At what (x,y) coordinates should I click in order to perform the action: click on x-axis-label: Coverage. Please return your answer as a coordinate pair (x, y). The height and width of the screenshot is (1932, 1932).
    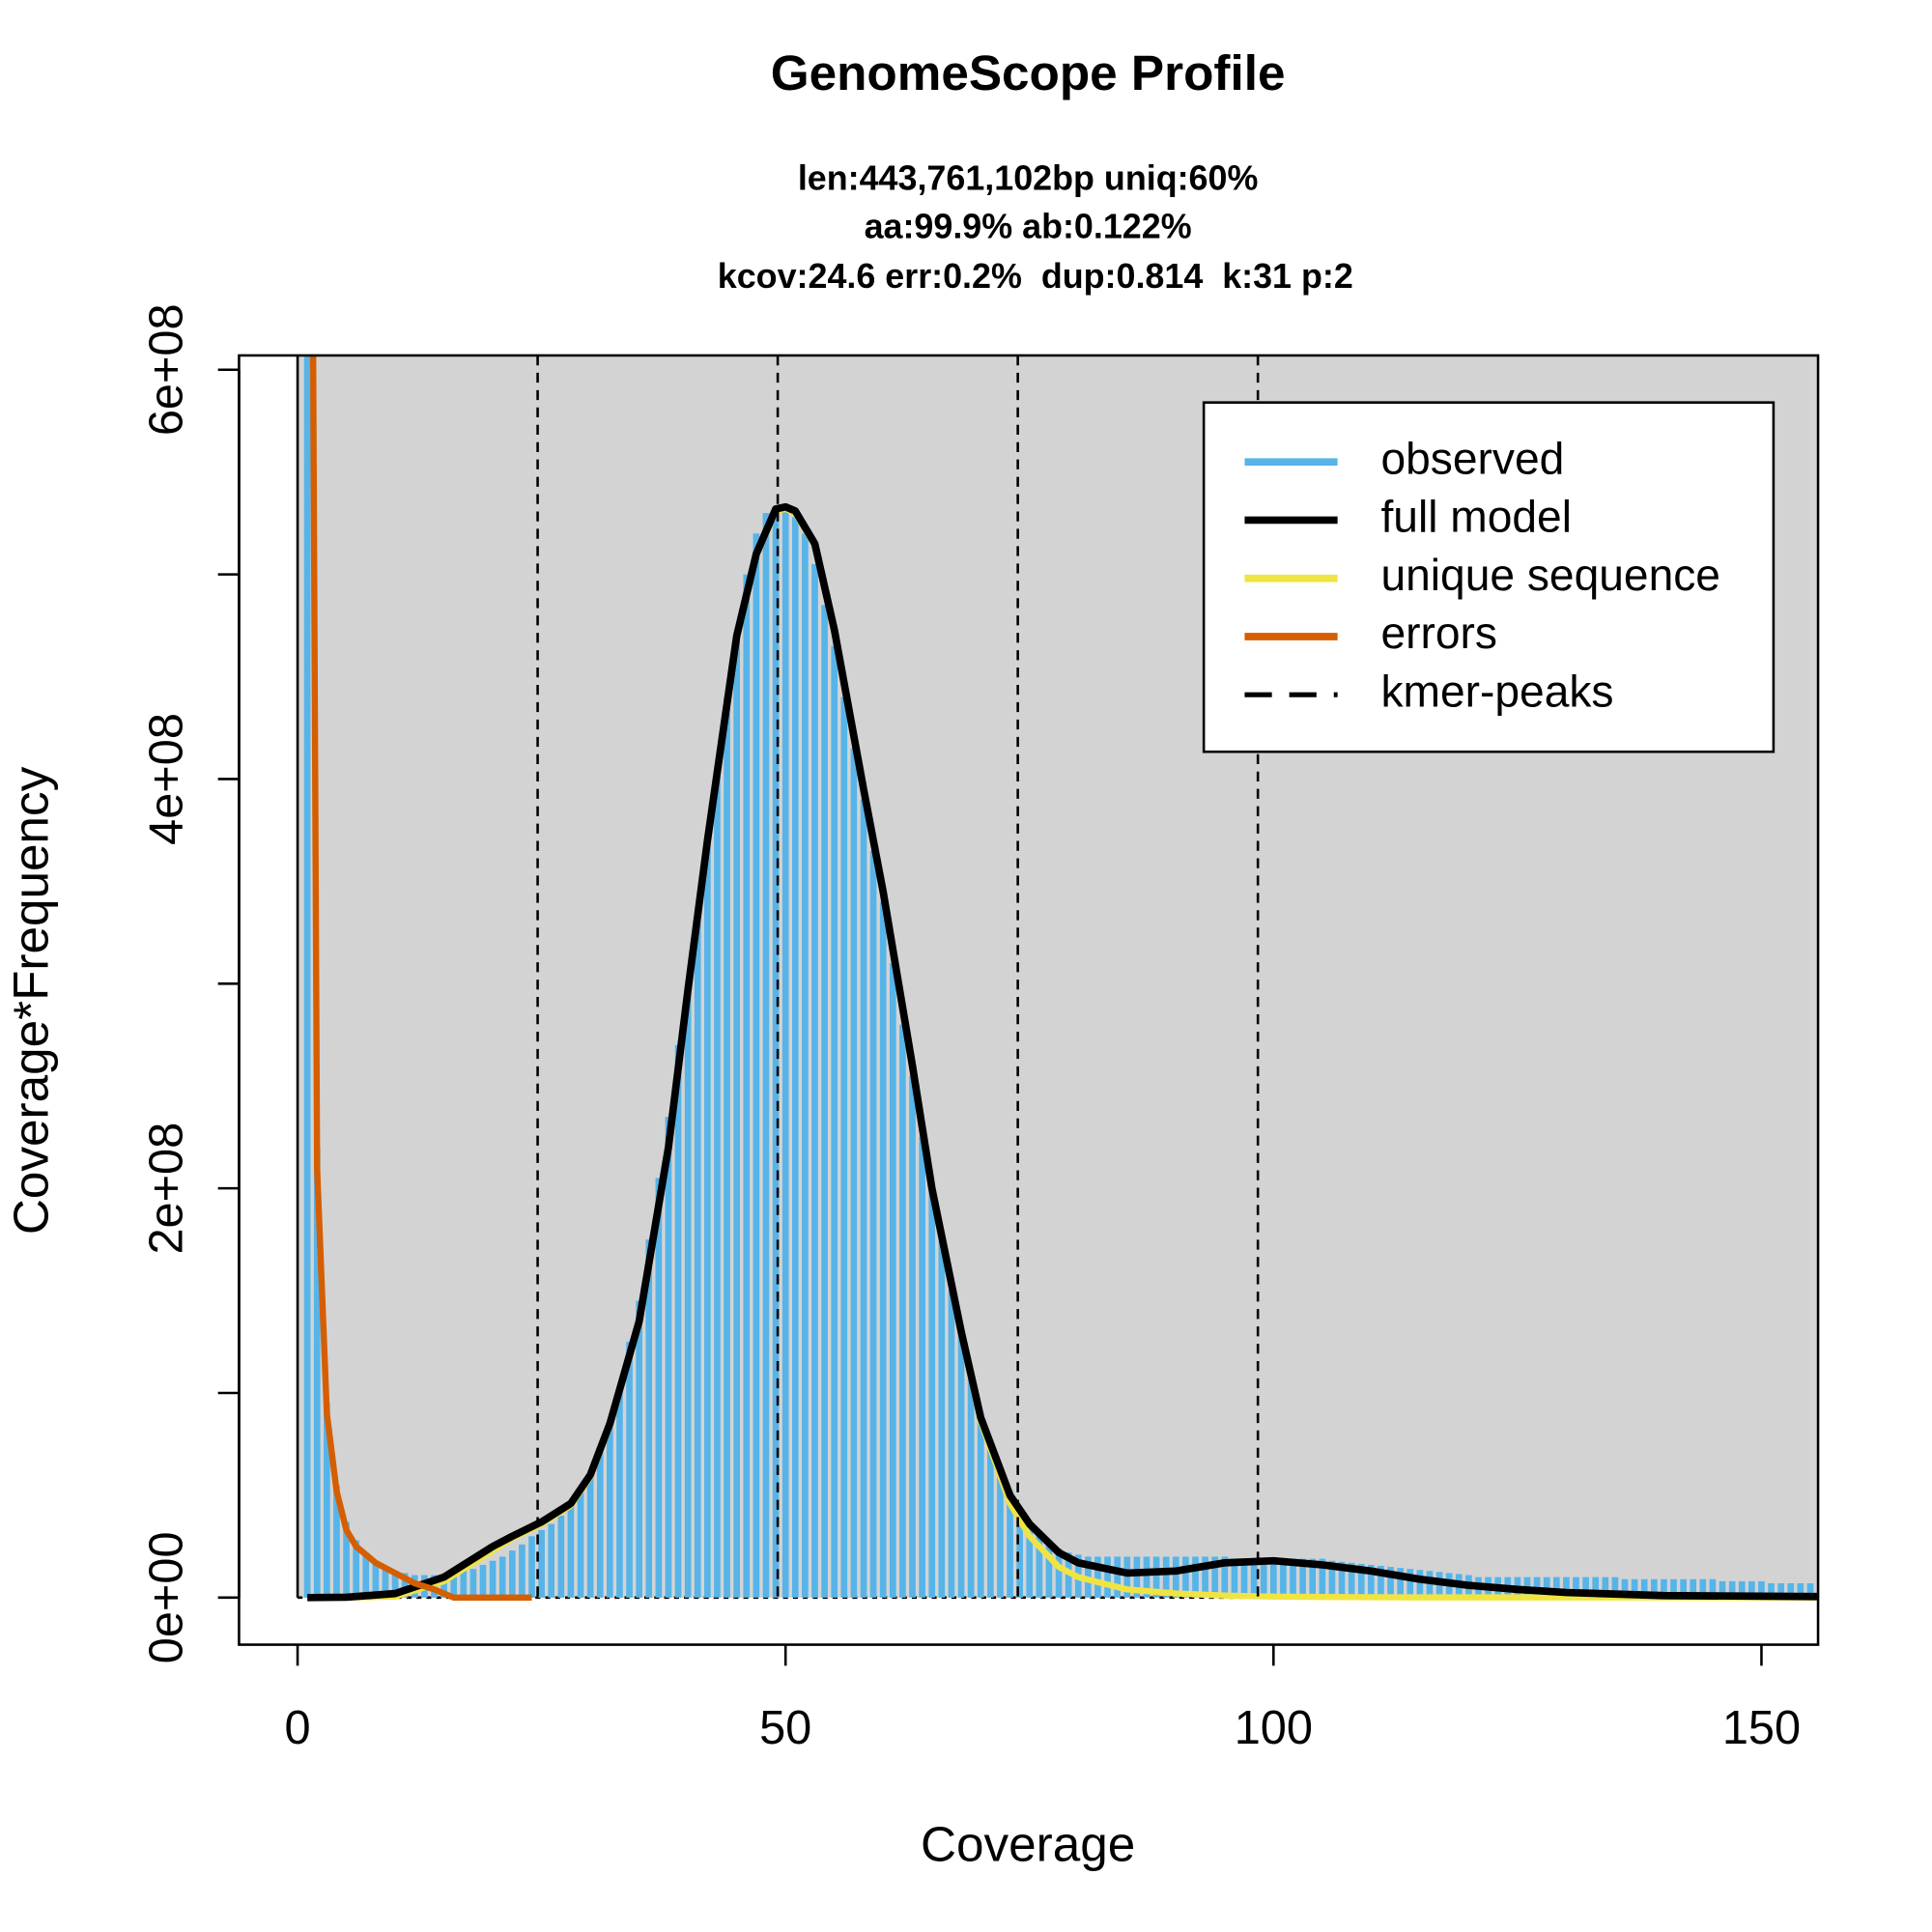
    Looking at the image, I should click on (1028, 1843).